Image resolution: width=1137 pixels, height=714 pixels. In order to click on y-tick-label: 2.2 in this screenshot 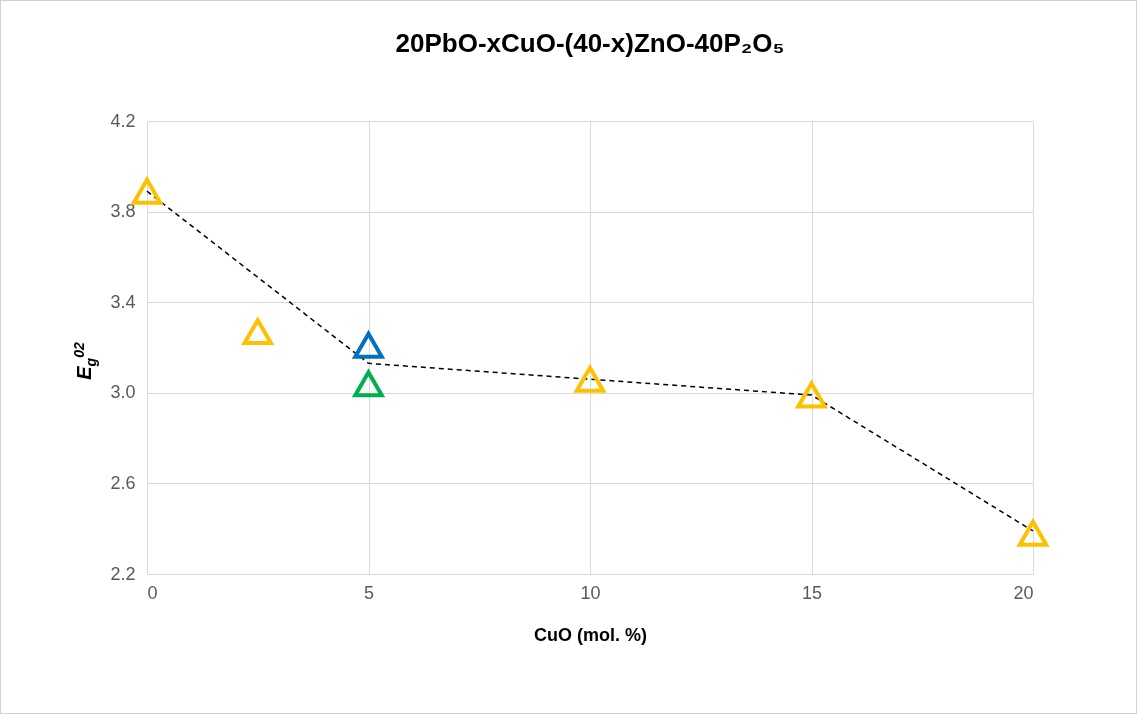, I will do `click(123, 573)`.